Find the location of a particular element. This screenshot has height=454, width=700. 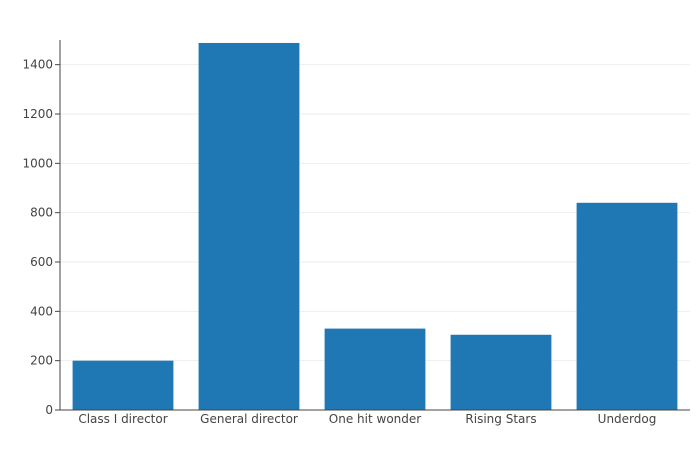

y-tick-label: 400 is located at coordinates (41, 311).